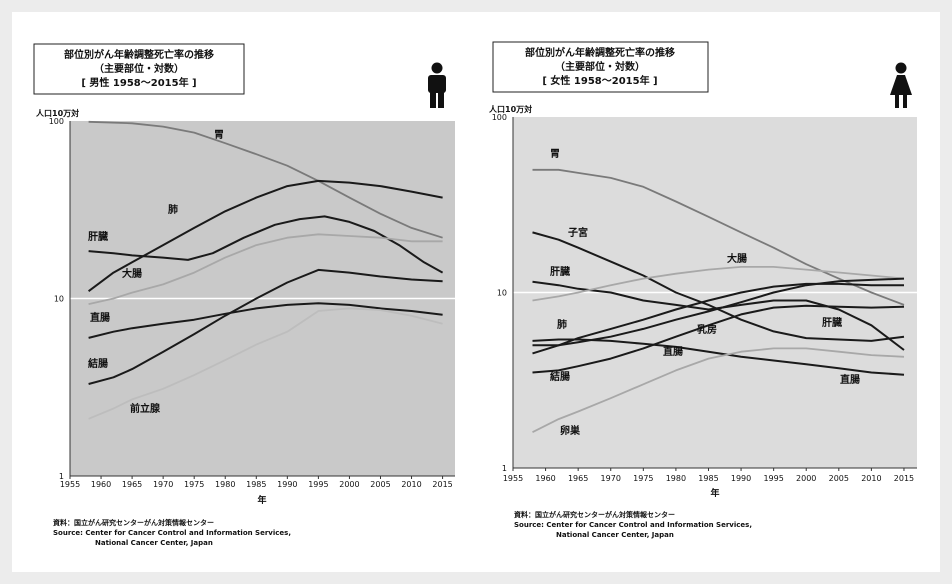 Image resolution: width=952 pixels, height=584 pixels. Describe the element at coordinates (437, 85) in the screenshot. I see `male-figure-icon` at that location.